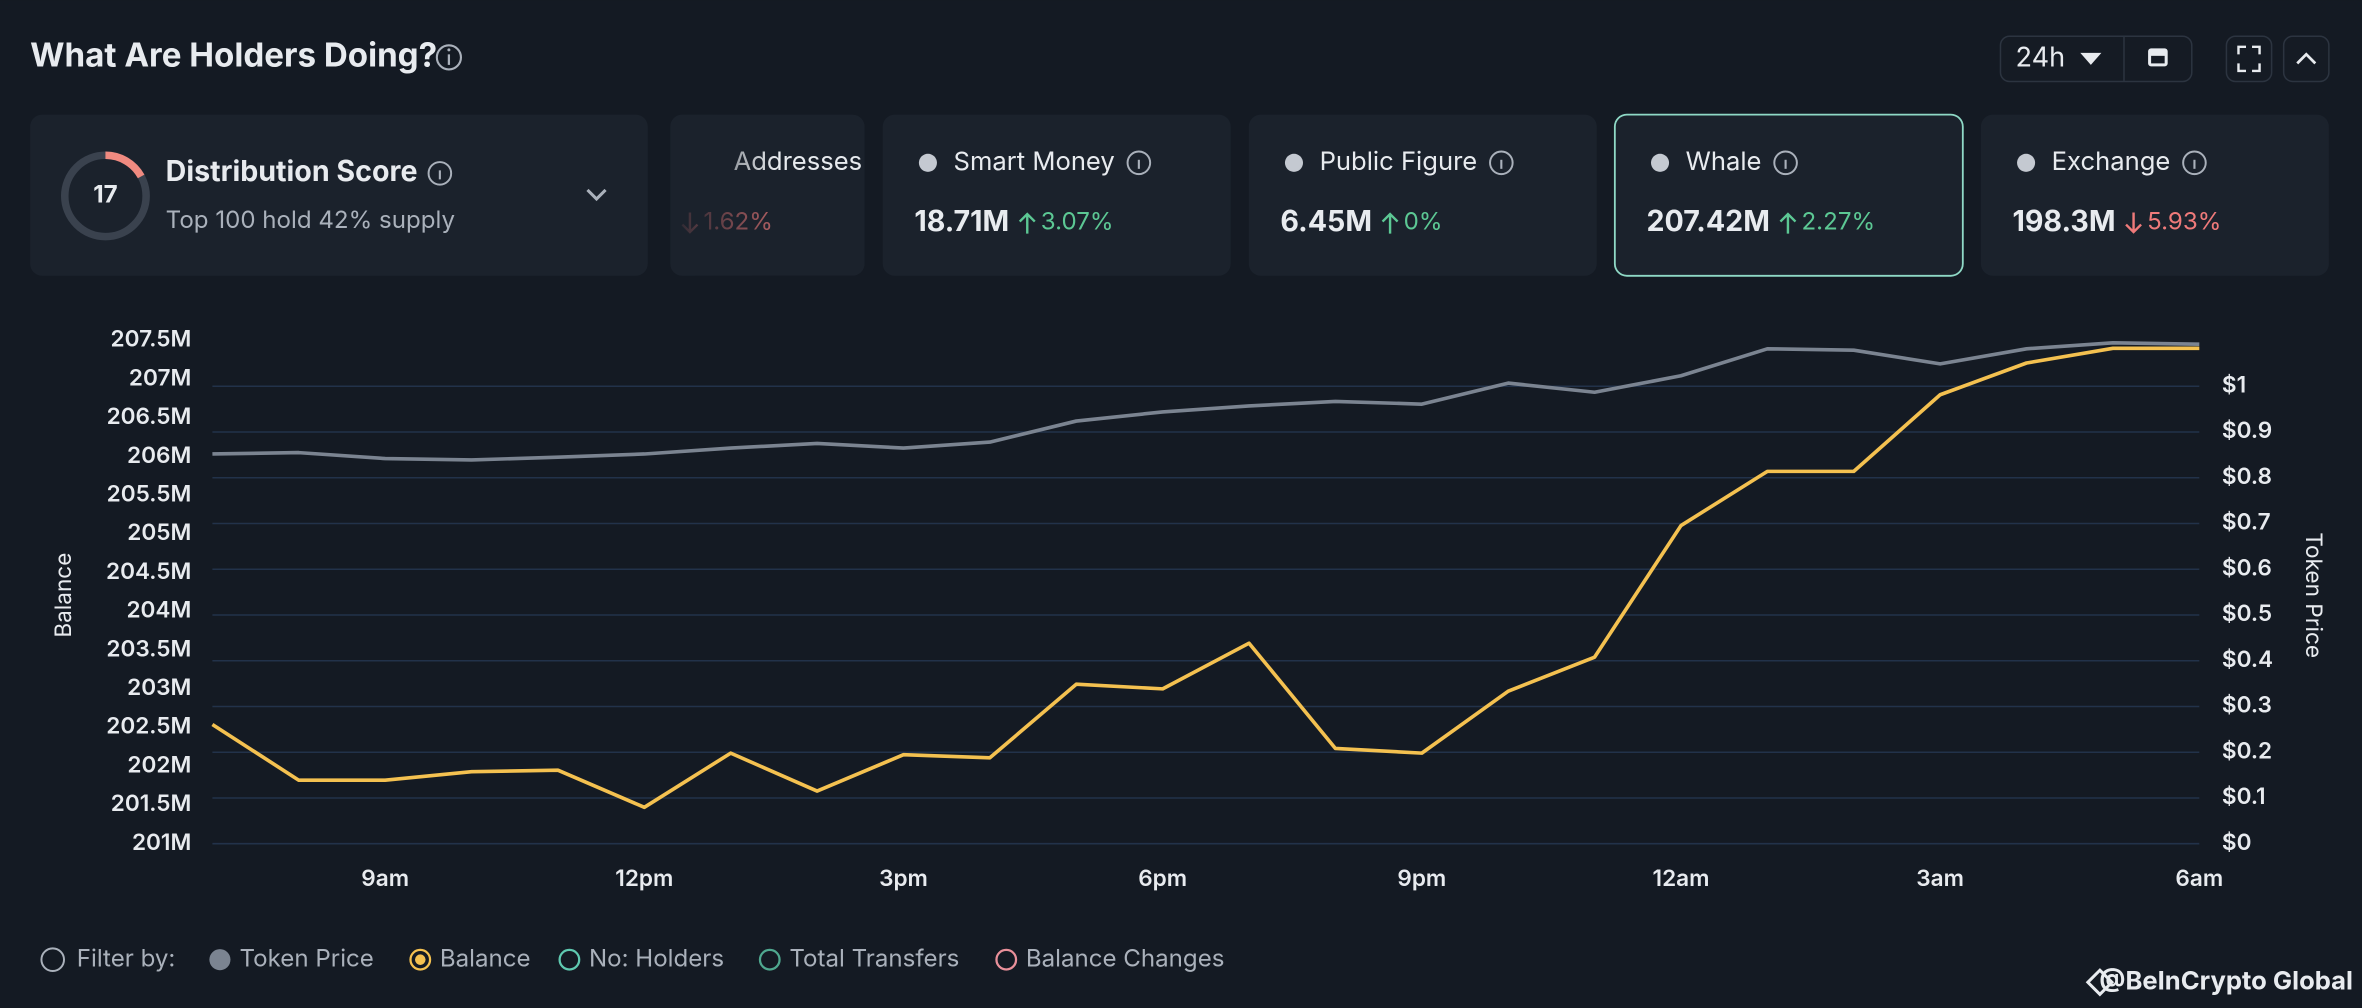  I want to click on y-tick-label: 201.5M, so click(151, 803).